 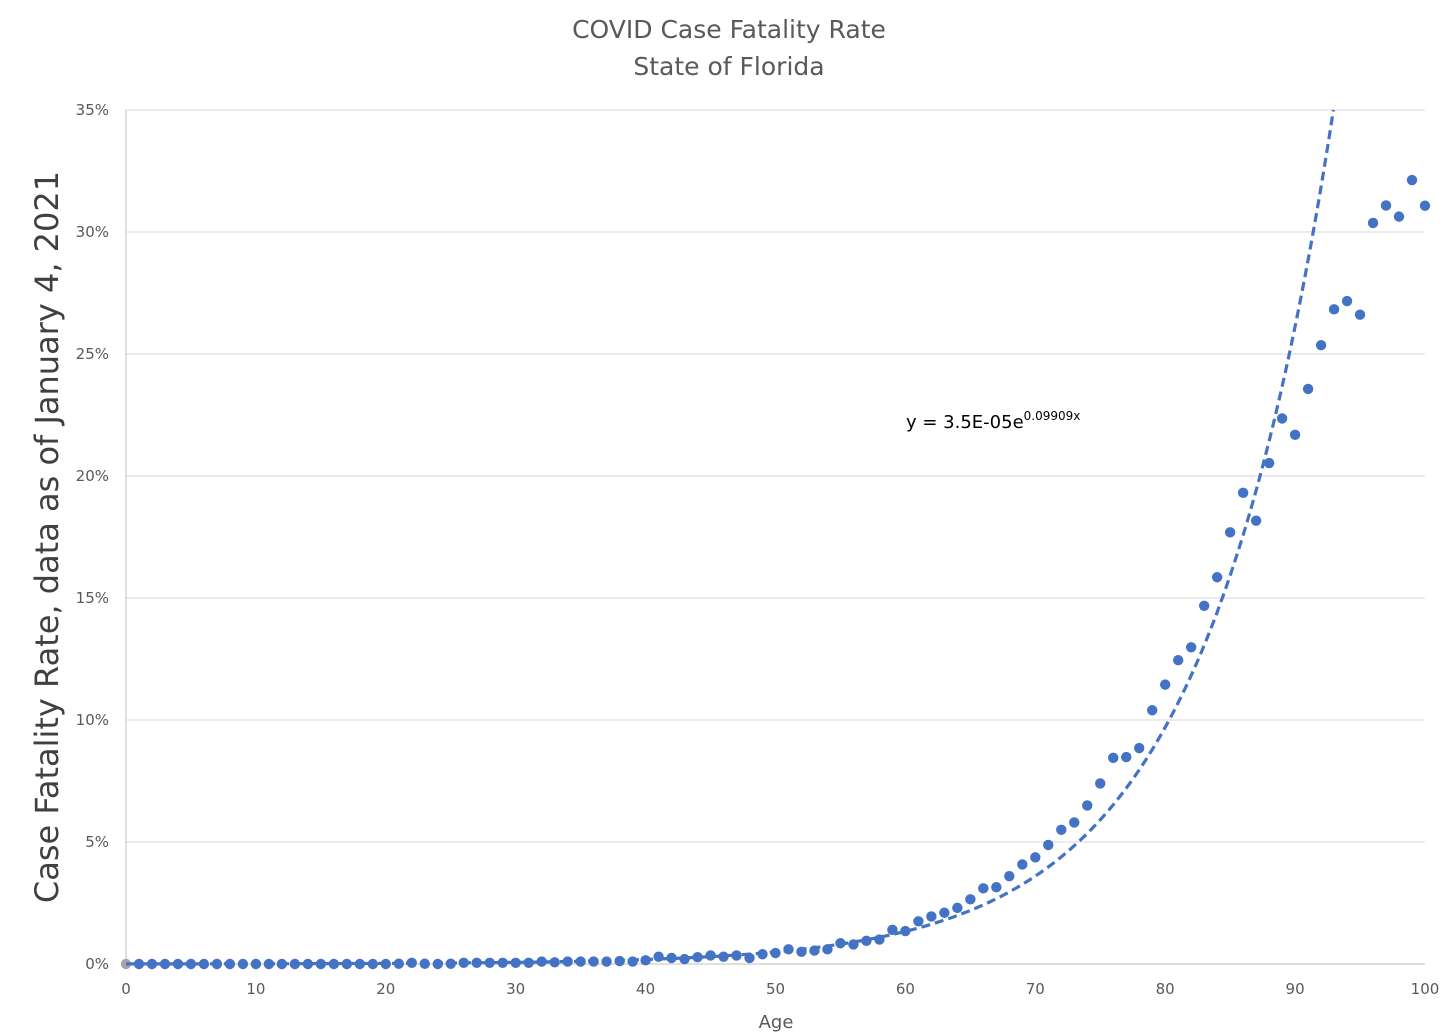 I want to click on x-tick-label: 90, so click(x=1295, y=989).